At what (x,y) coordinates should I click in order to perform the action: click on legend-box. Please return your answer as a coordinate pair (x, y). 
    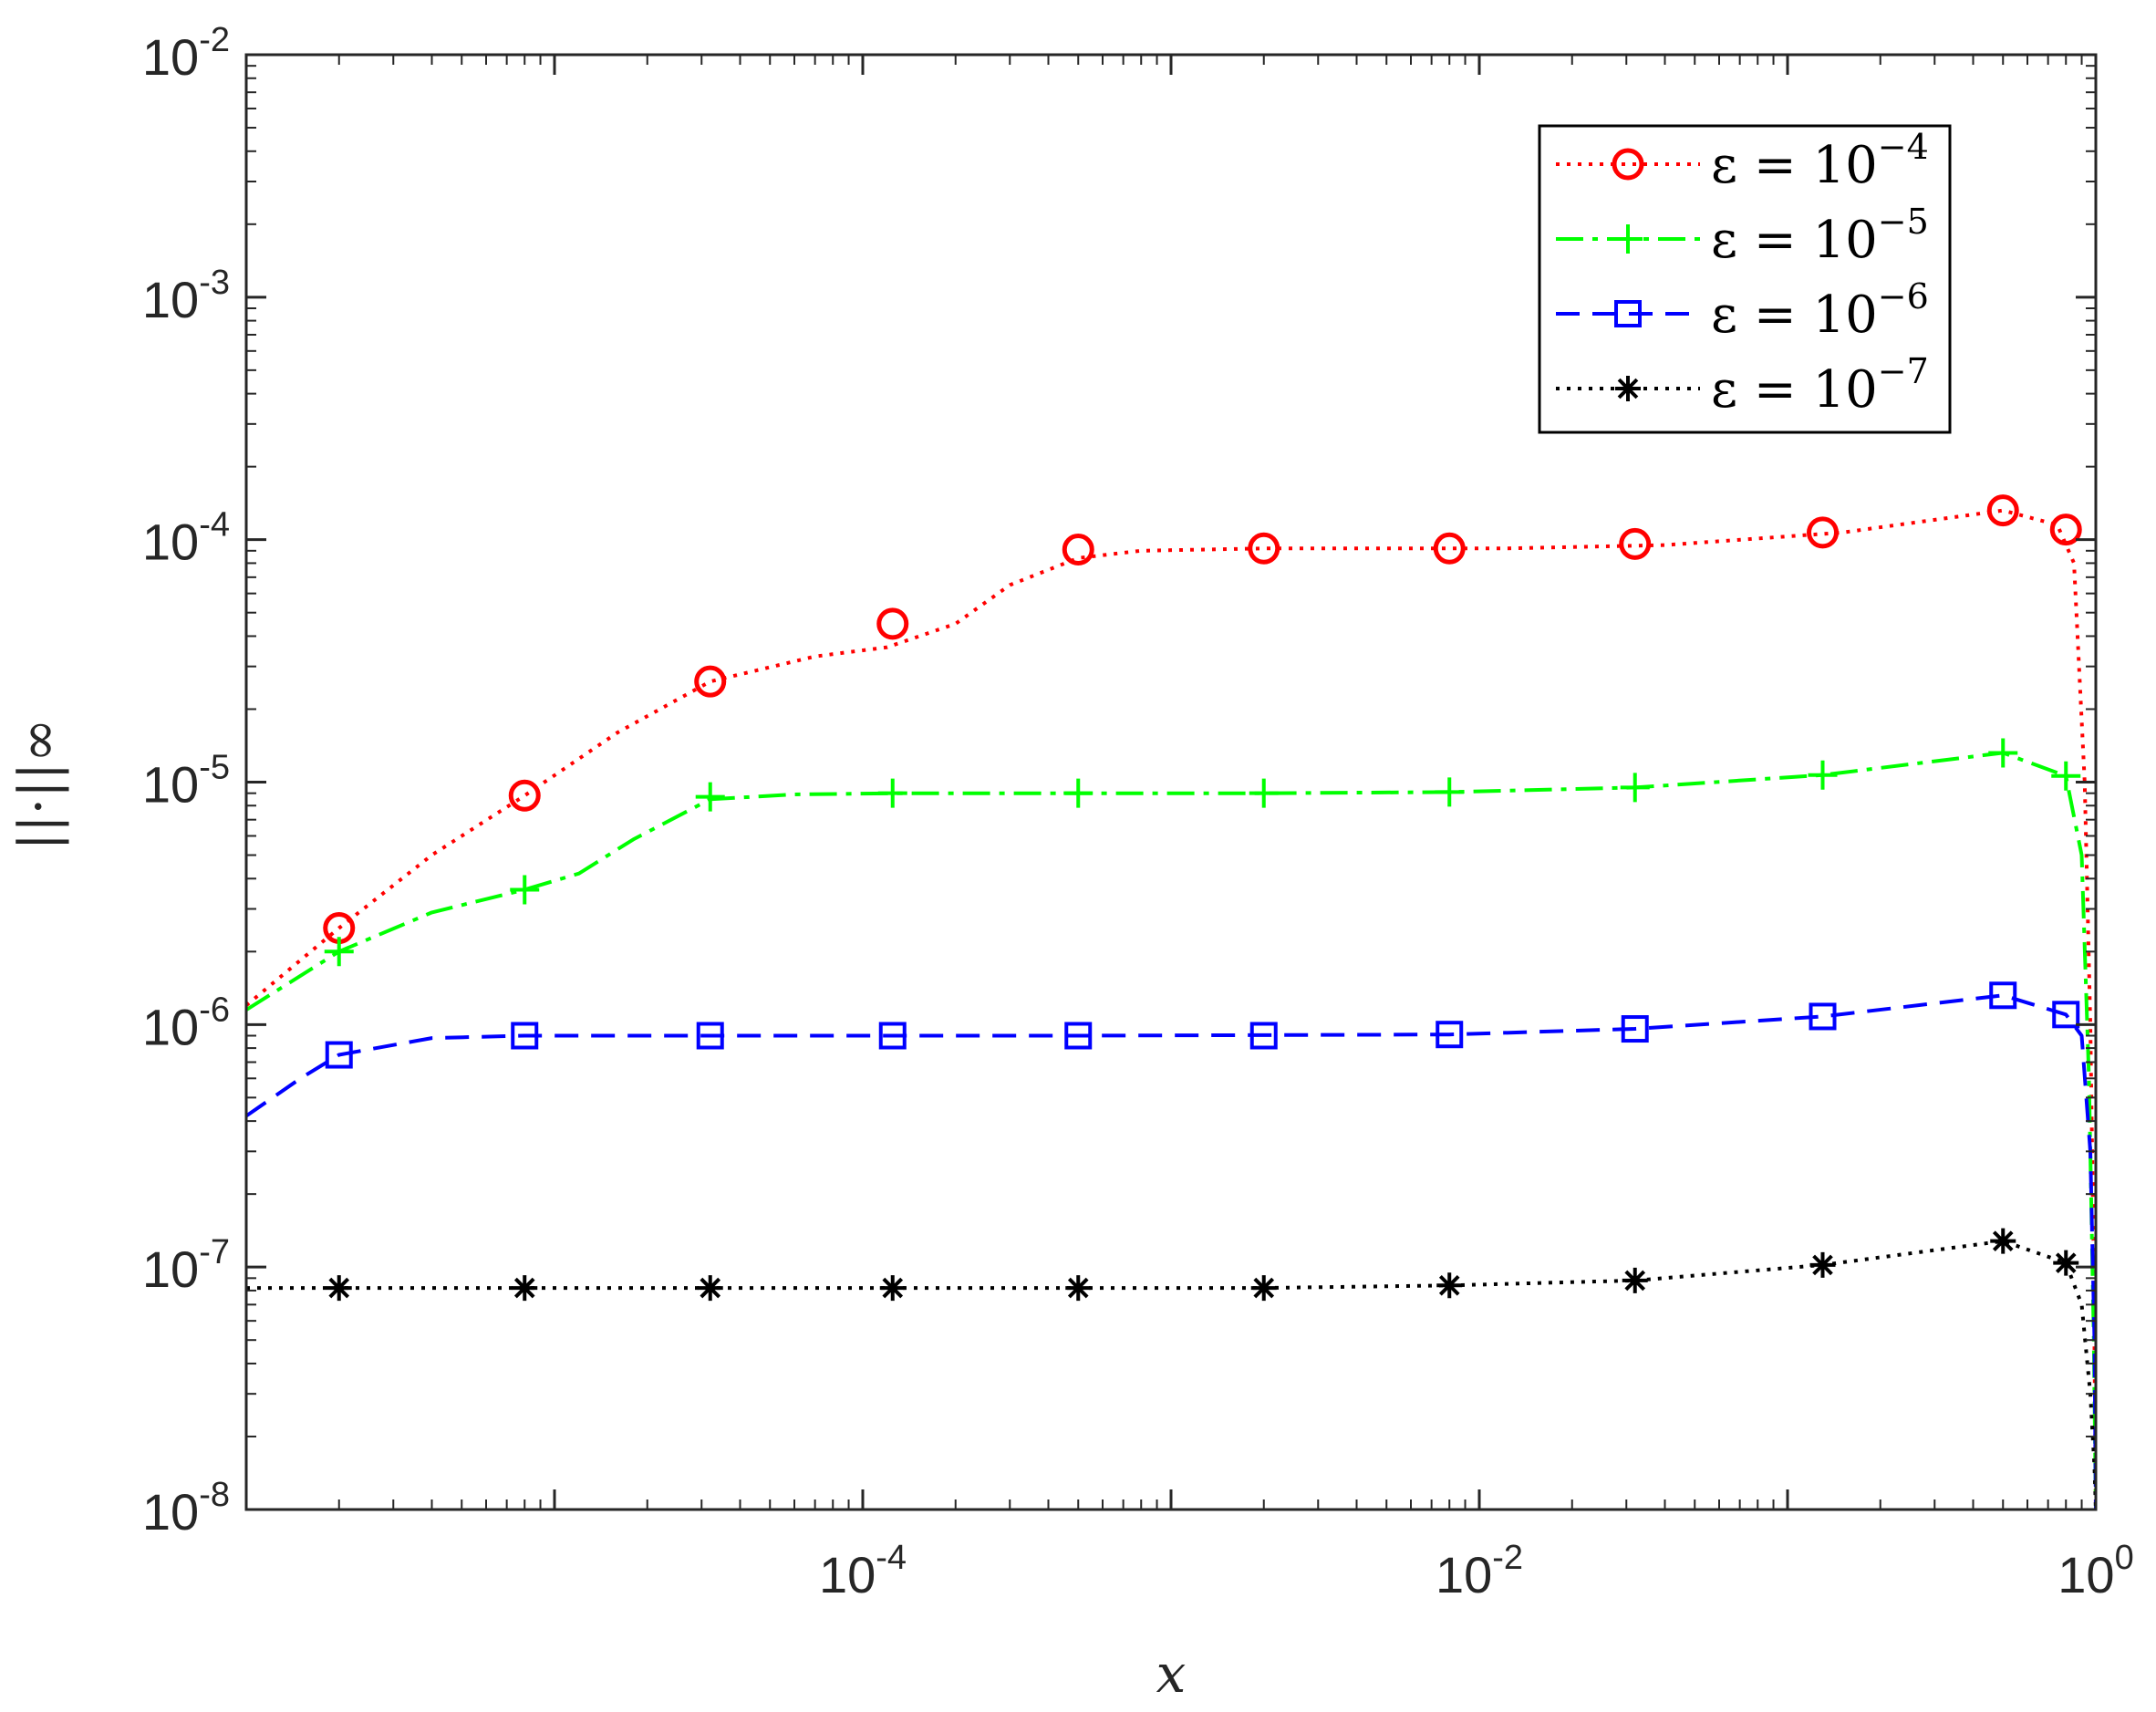
    Looking at the image, I should click on (1745, 279).